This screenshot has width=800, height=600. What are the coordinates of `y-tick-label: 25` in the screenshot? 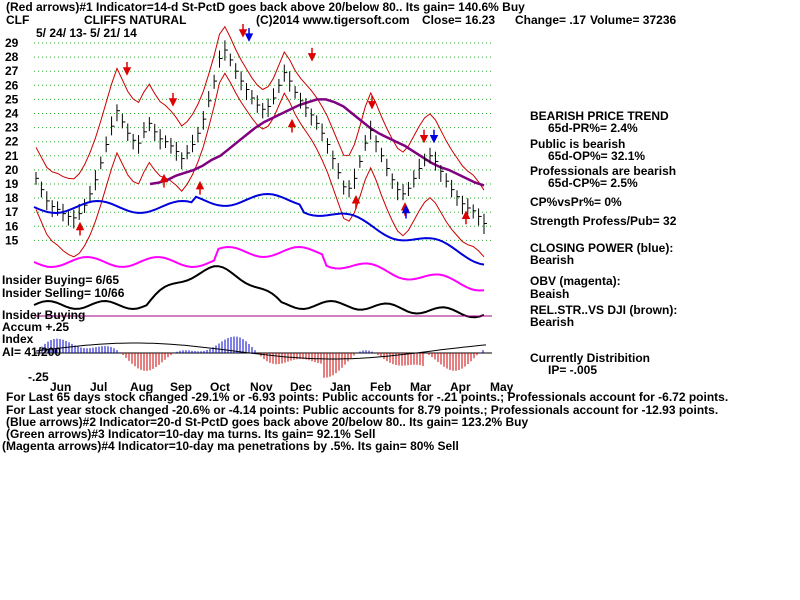 It's located at (12, 99).